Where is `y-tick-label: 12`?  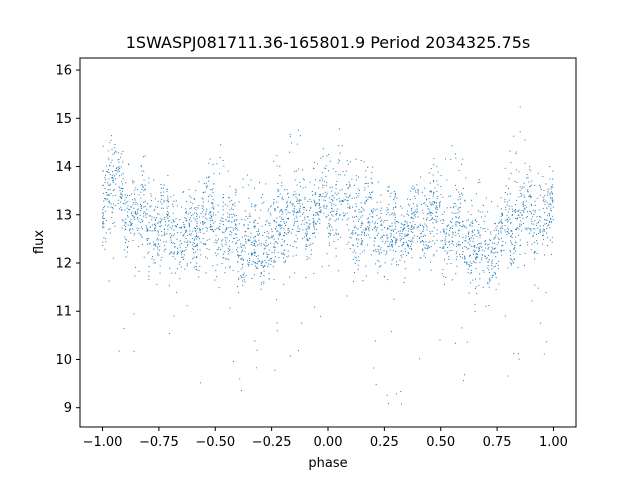 y-tick-label: 12 is located at coordinates (63, 264).